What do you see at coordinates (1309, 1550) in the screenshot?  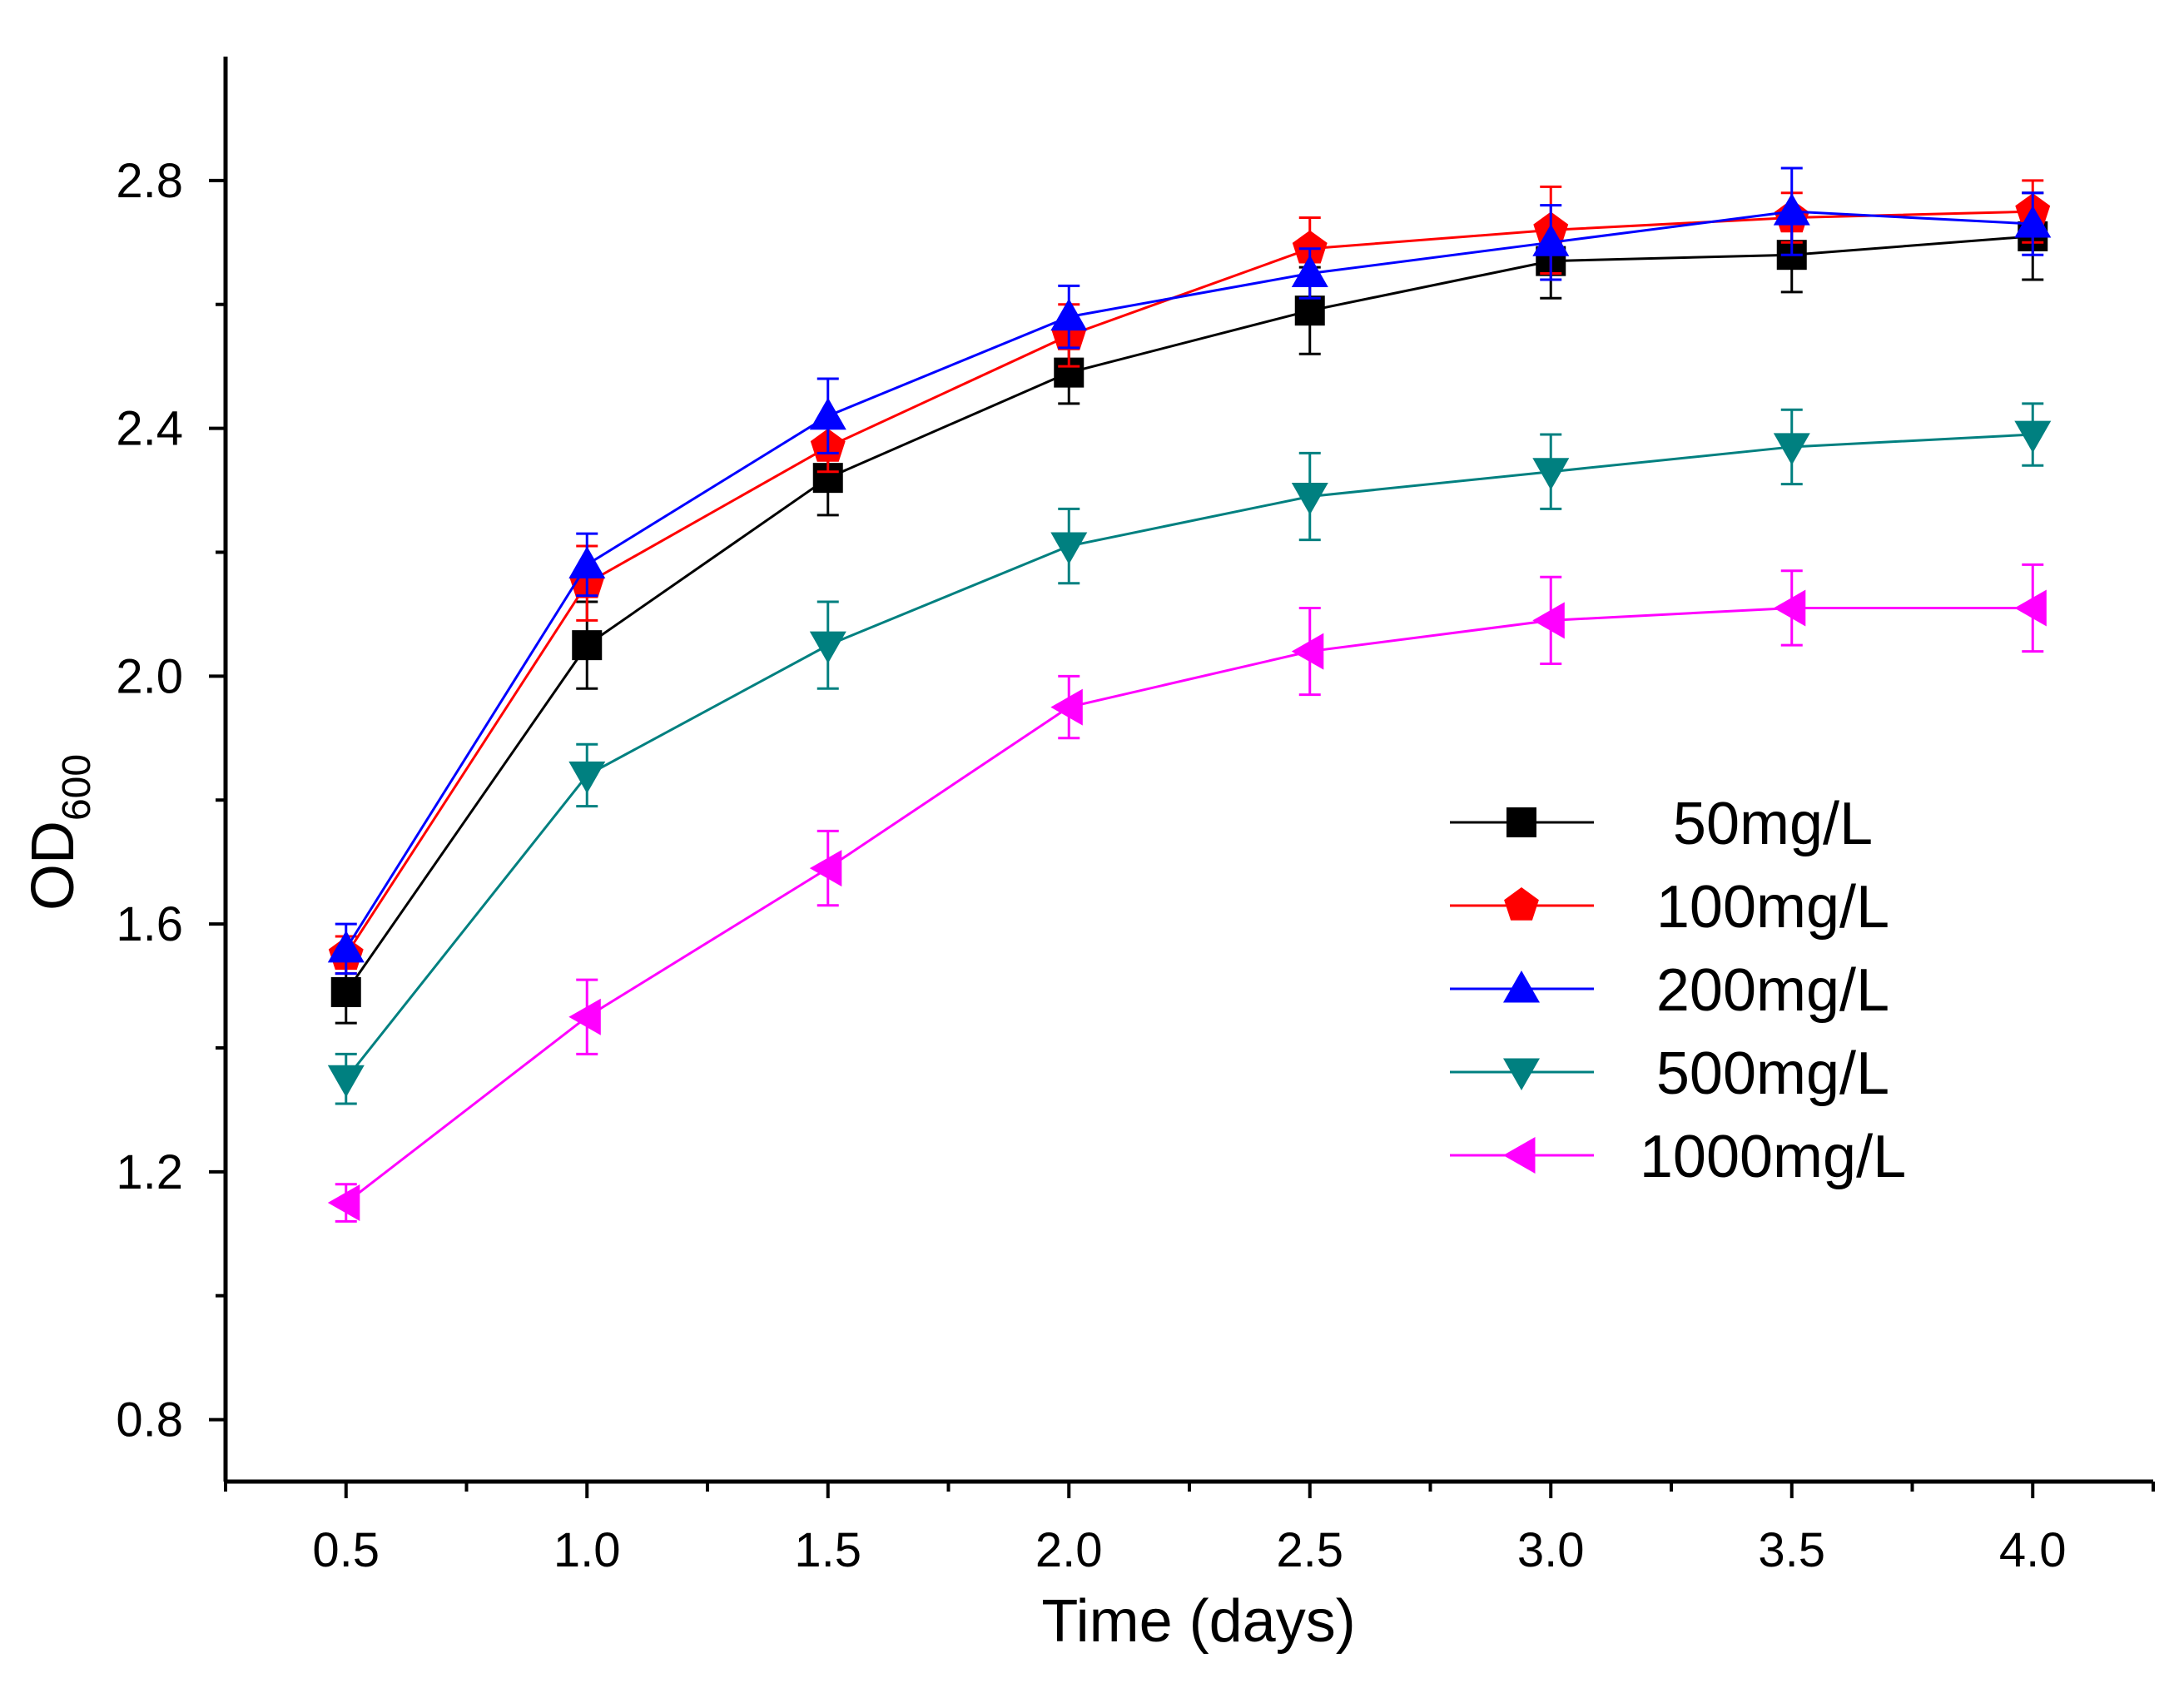 I see `x-tick-label: 2.5` at bounding box center [1309, 1550].